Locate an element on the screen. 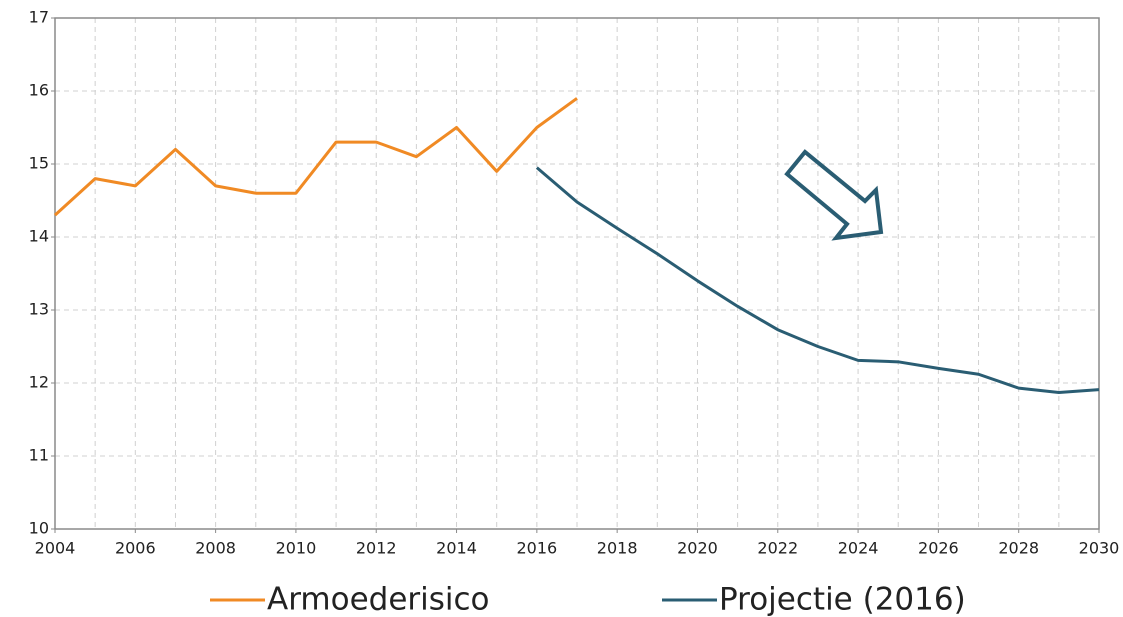  x-tick-label: 2026 is located at coordinates (938, 548).